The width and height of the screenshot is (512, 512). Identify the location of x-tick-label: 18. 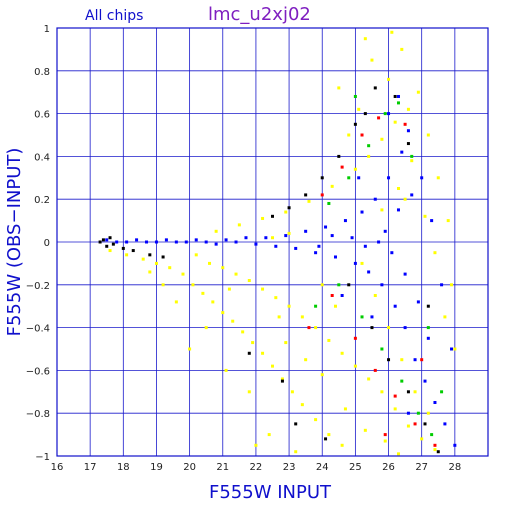
(123, 467).